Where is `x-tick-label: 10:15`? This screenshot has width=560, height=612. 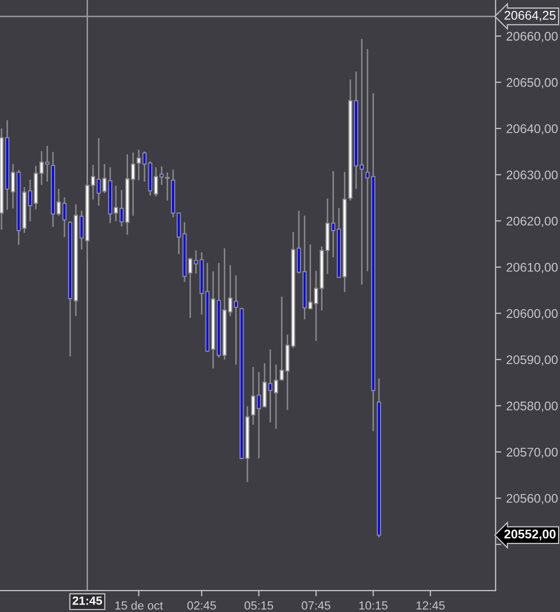 x-tick-label: 10:15 is located at coordinates (373, 605).